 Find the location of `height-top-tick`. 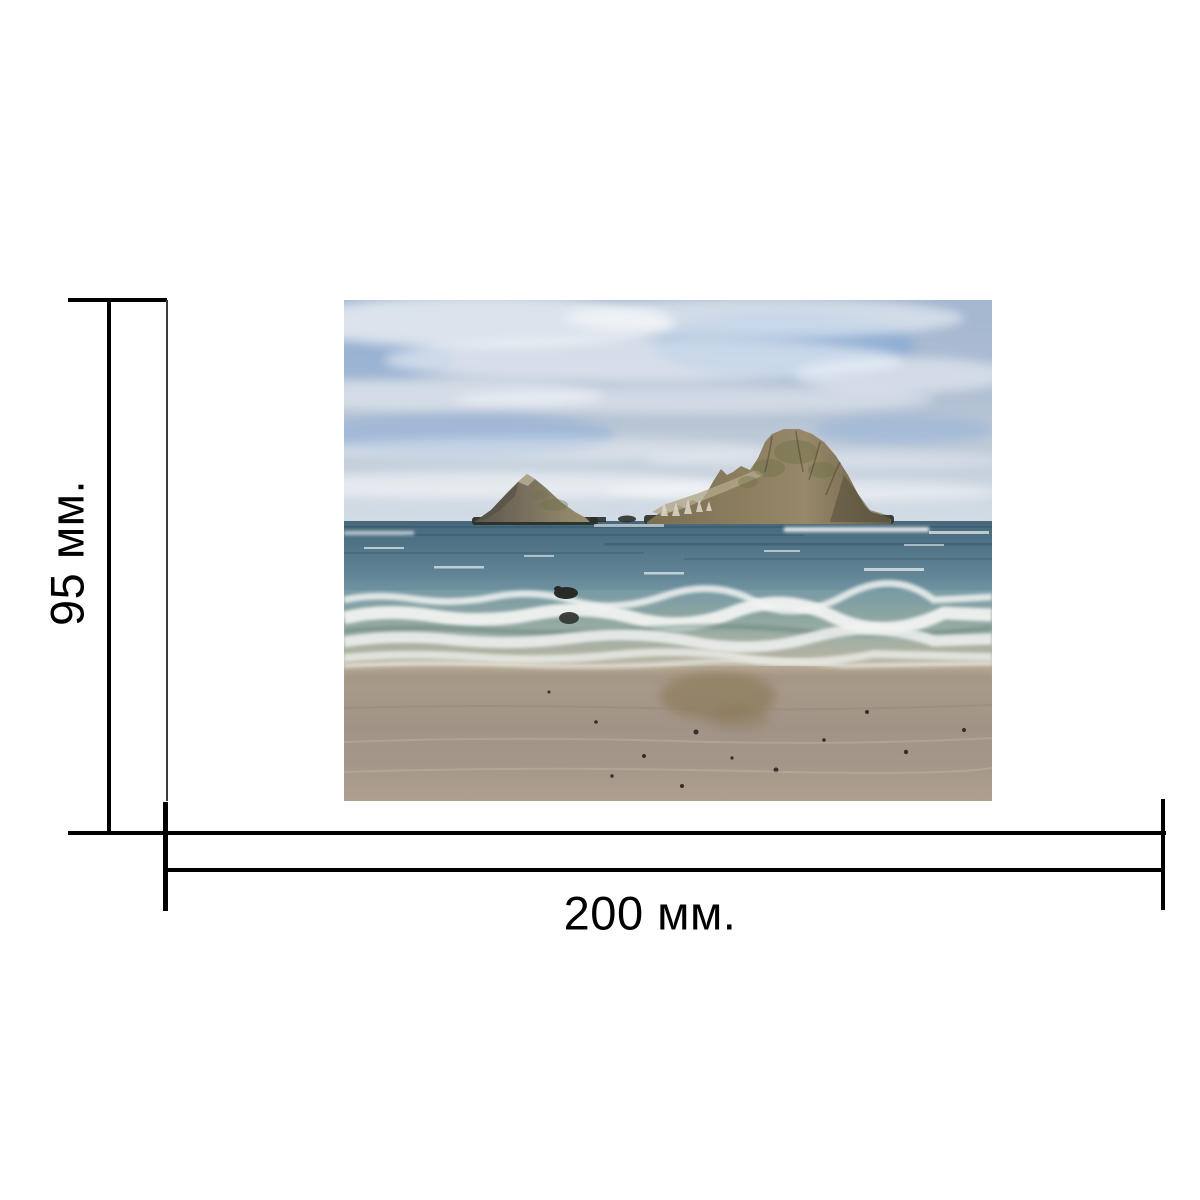

height-top-tick is located at coordinates (117, 300).